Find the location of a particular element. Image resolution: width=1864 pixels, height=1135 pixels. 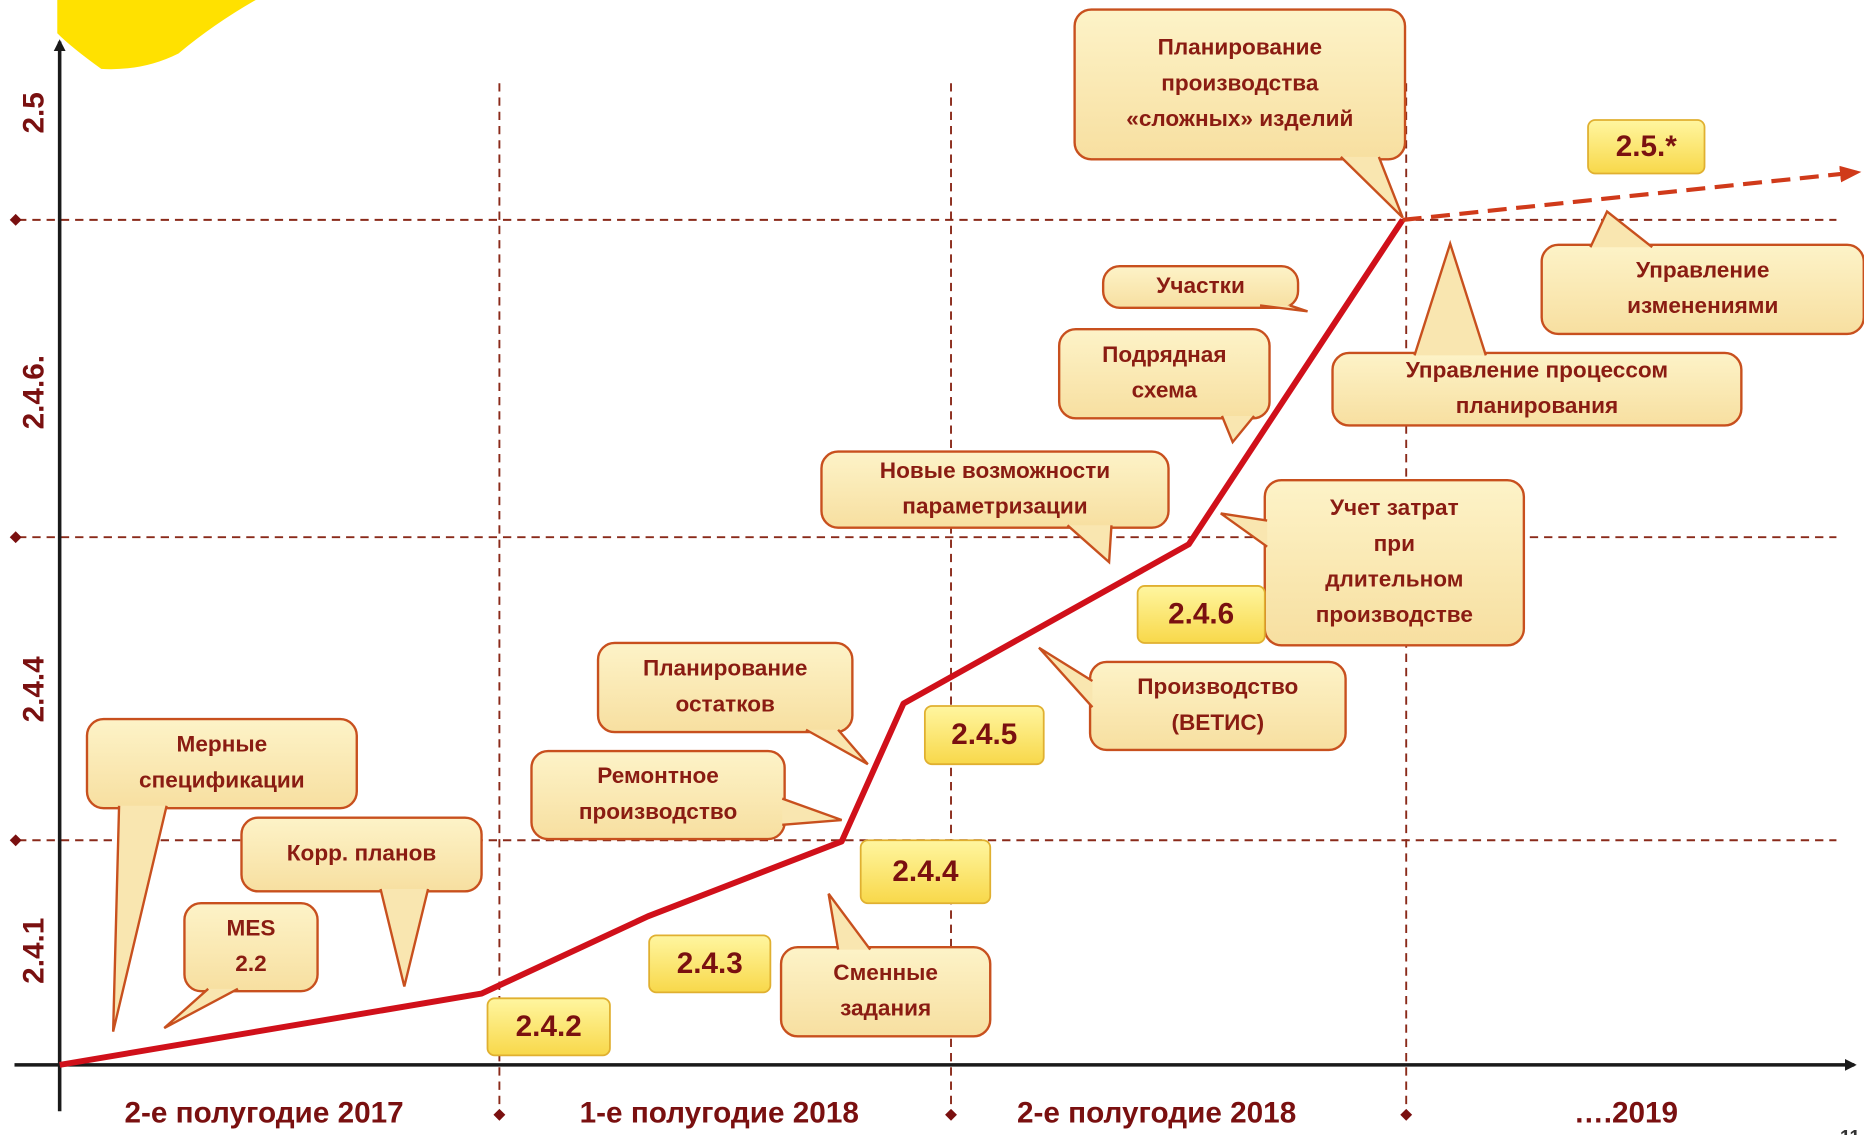

callout: Подрядная схема is located at coordinates (1164, 386).